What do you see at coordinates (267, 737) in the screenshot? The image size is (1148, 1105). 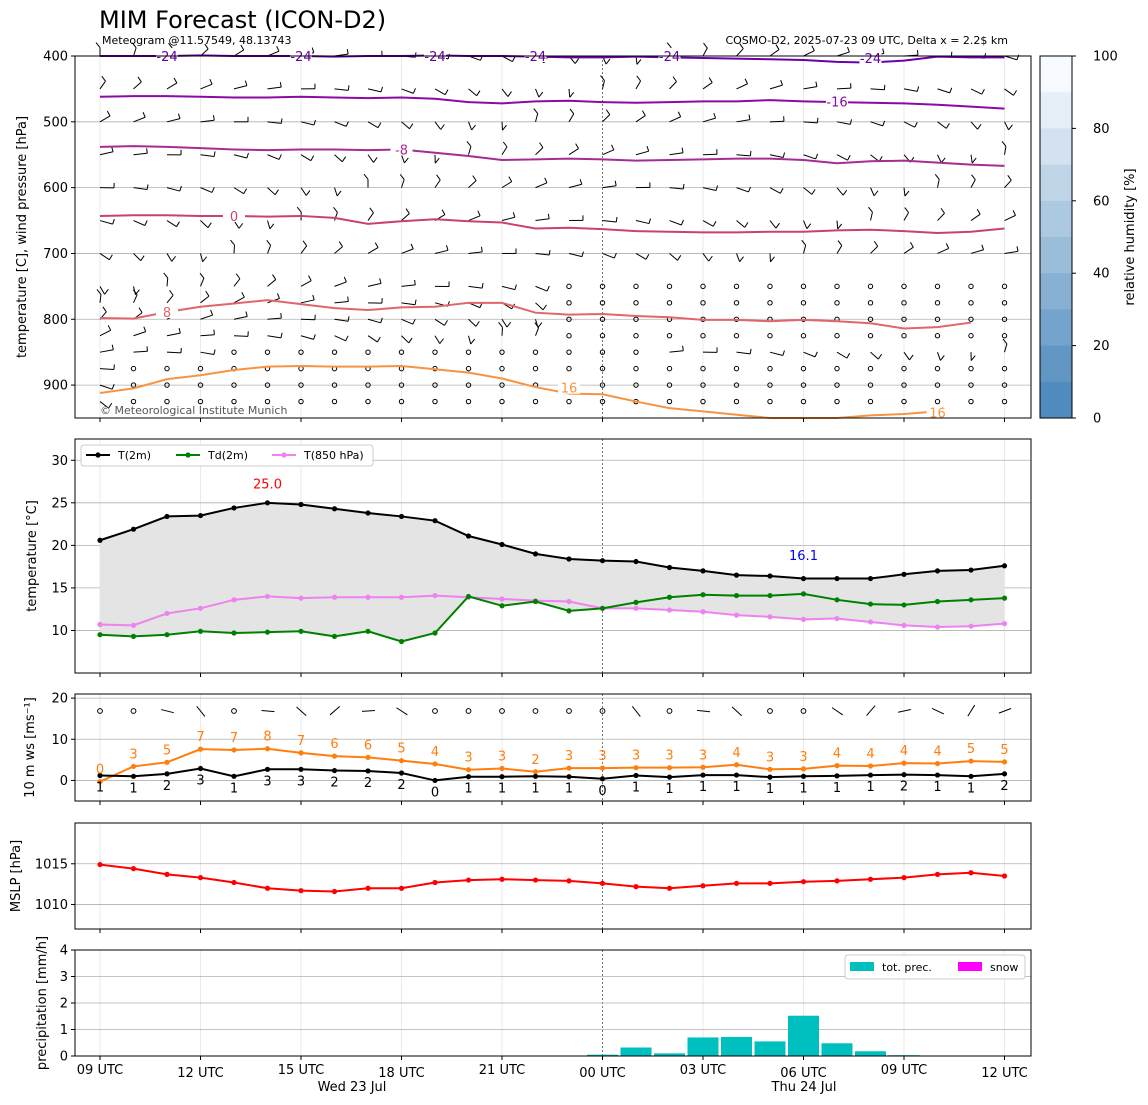 I see `gust-value-label: 8` at bounding box center [267, 737].